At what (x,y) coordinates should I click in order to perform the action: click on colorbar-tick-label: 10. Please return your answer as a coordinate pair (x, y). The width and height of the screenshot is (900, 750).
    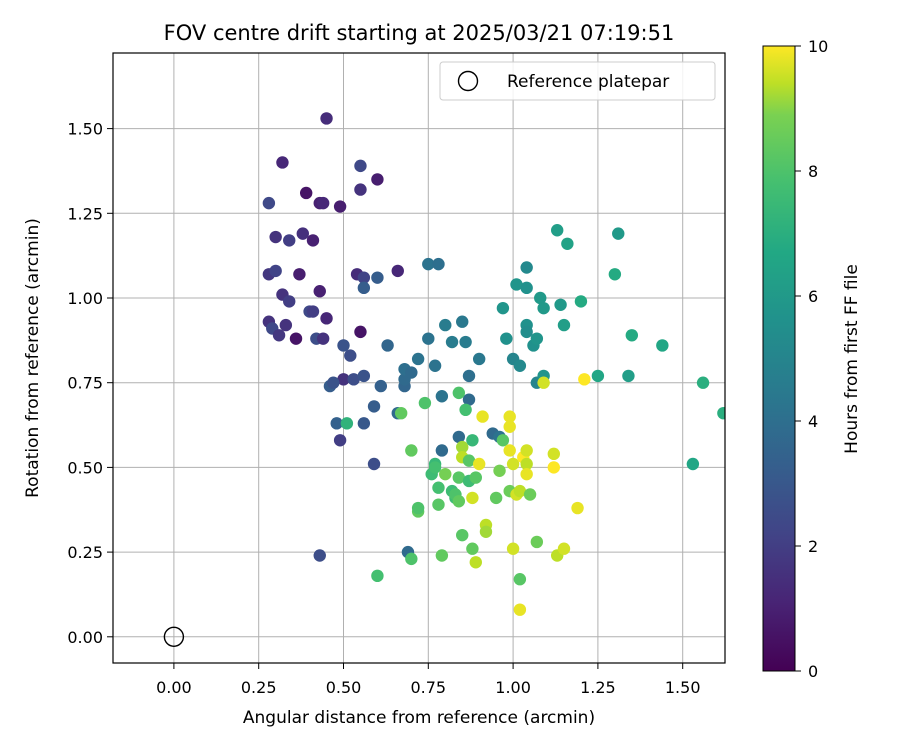
    Looking at the image, I should click on (818, 46).